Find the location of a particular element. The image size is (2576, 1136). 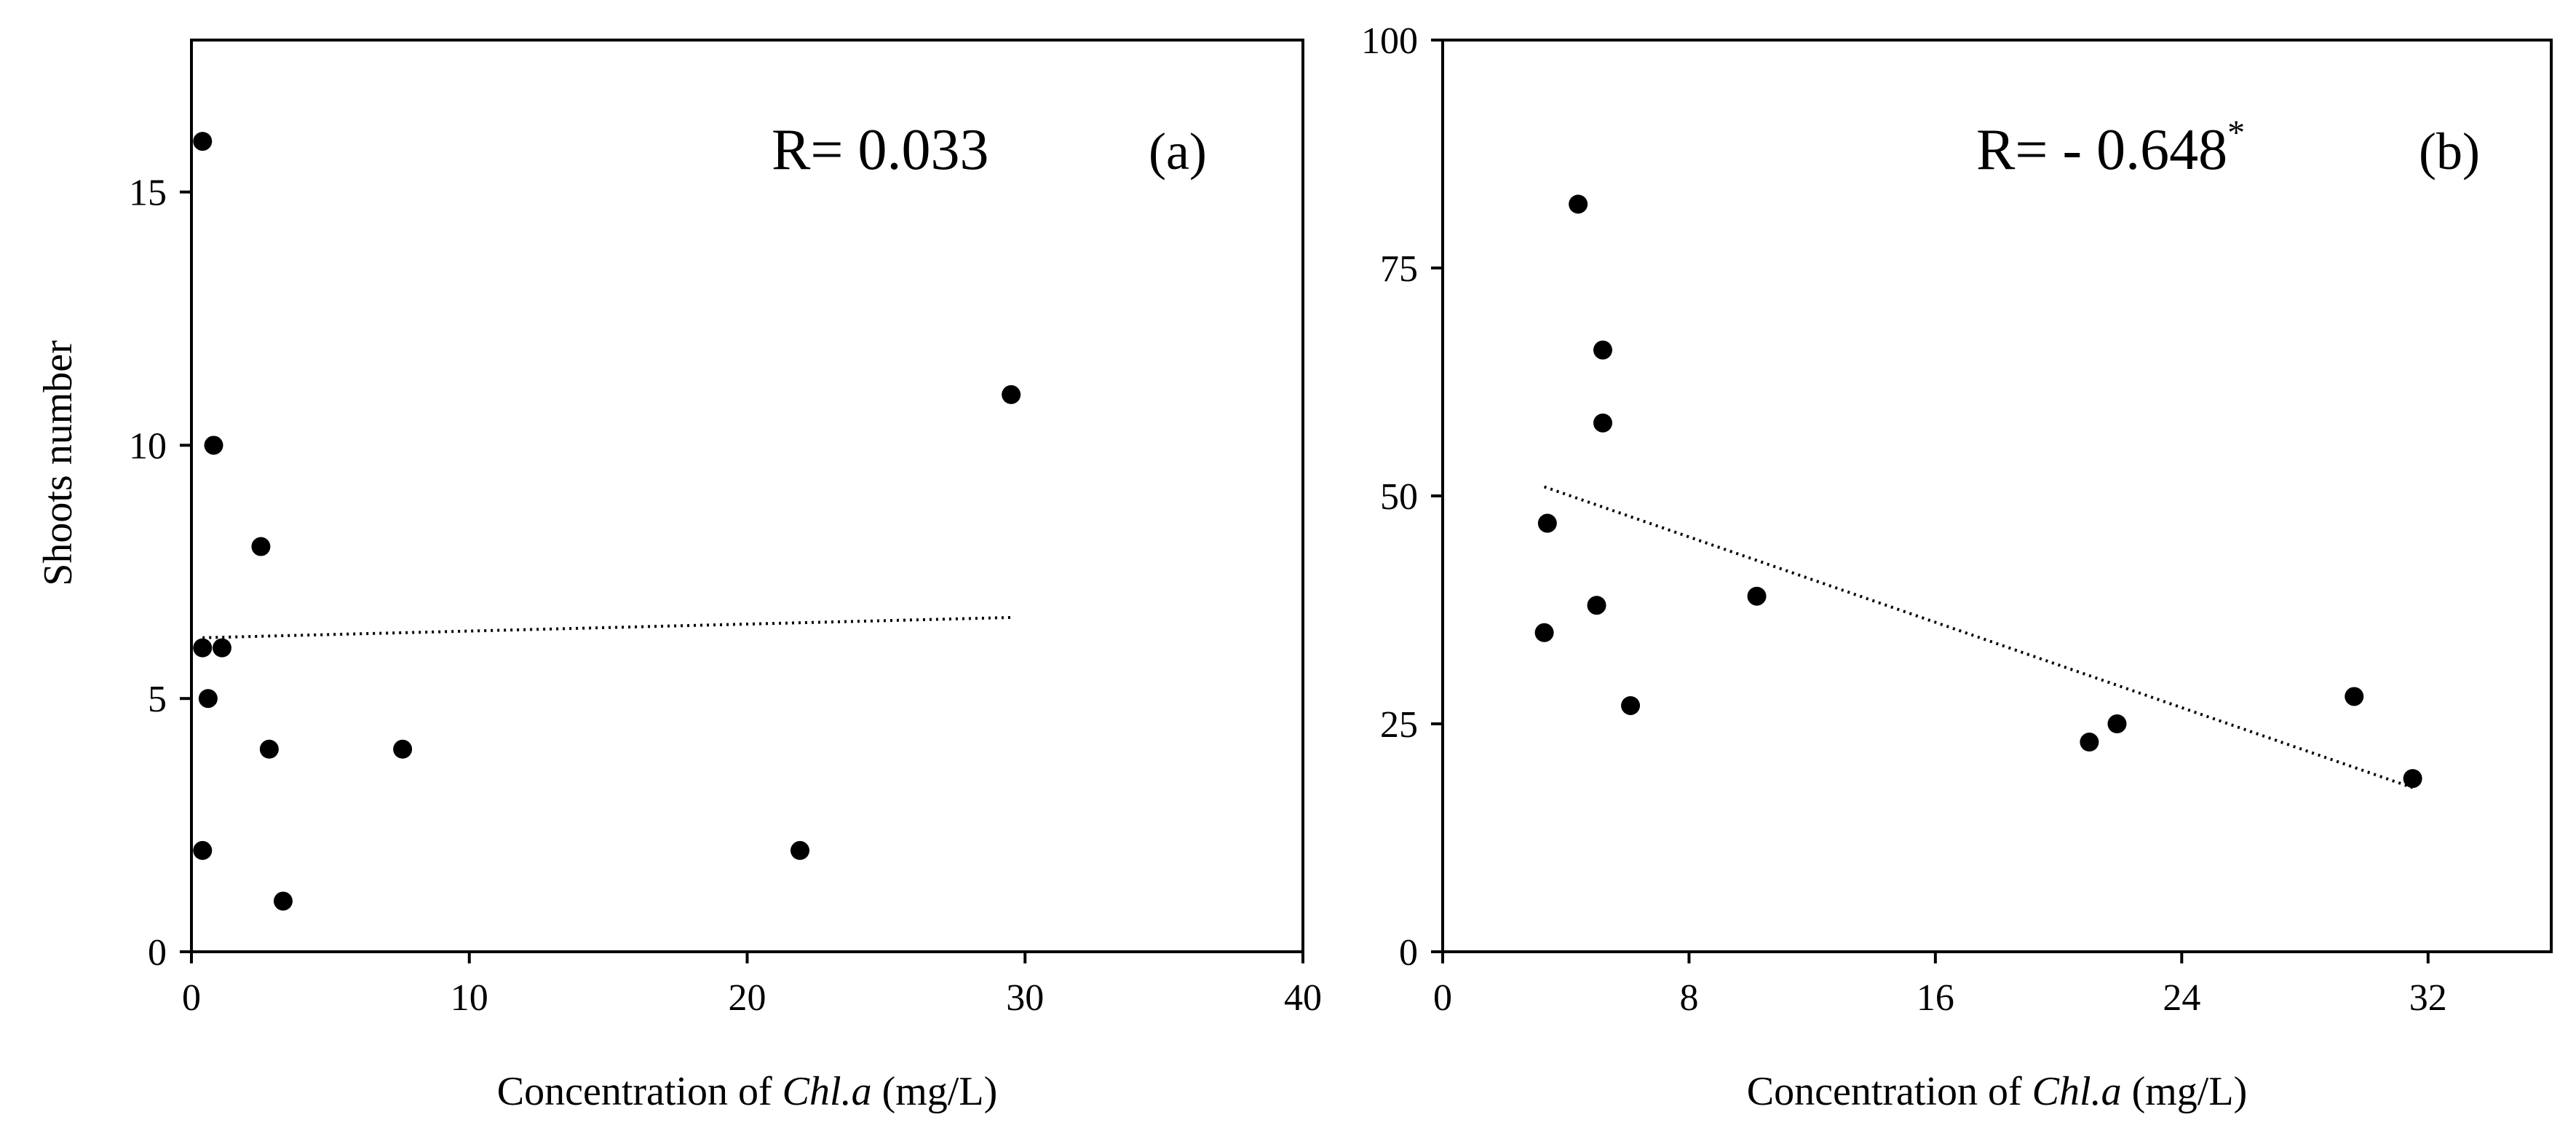

y-tick-label: 100 is located at coordinates (1389, 41).